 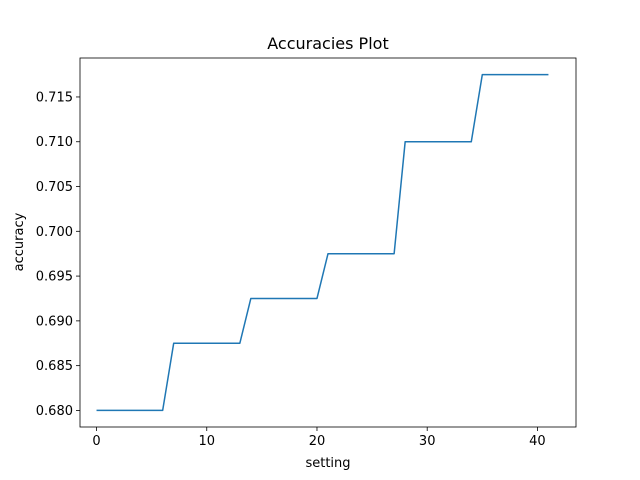 I want to click on x-axis-ticks: 0 10 20 30 40, so click(x=319, y=438).